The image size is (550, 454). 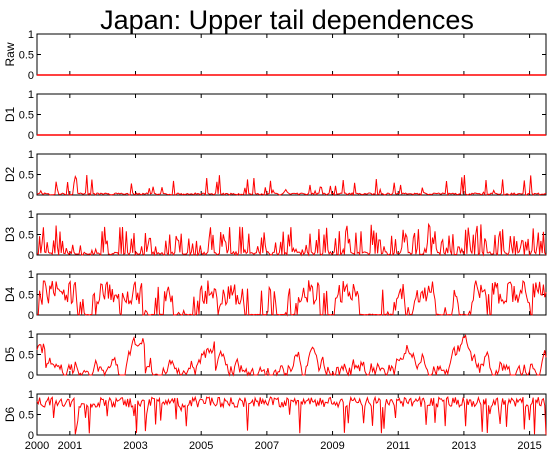 I want to click on panel-ylabel: D3, so click(x=10, y=235).